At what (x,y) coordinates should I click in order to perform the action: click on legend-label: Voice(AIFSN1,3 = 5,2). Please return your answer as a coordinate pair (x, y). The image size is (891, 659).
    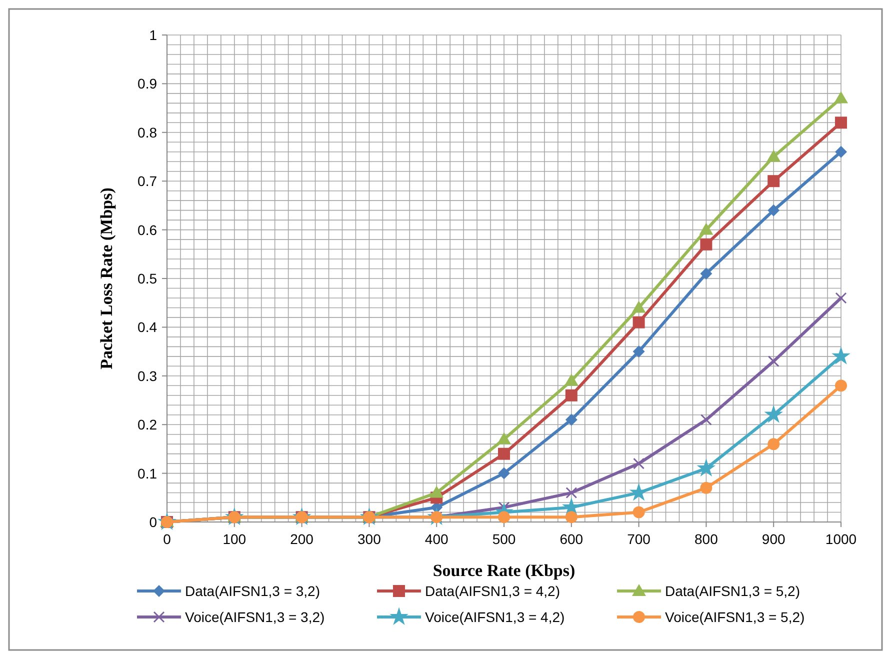
    Looking at the image, I should click on (735, 617).